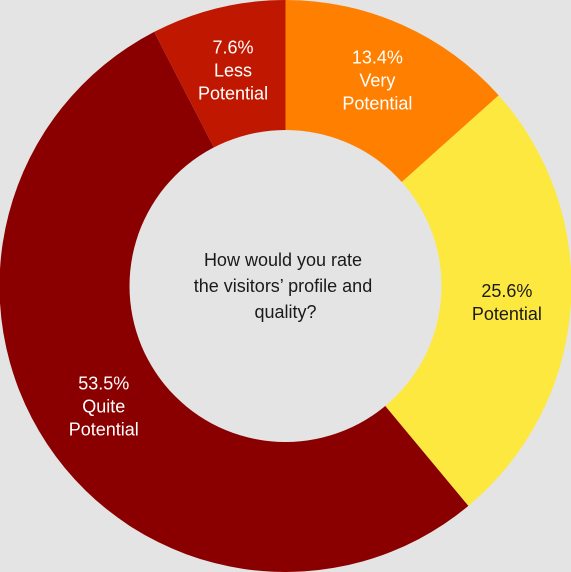 Image resolution: width=571 pixels, height=572 pixels. What do you see at coordinates (233, 47) in the screenshot?
I see `slice-label-line: 7.6%` at bounding box center [233, 47].